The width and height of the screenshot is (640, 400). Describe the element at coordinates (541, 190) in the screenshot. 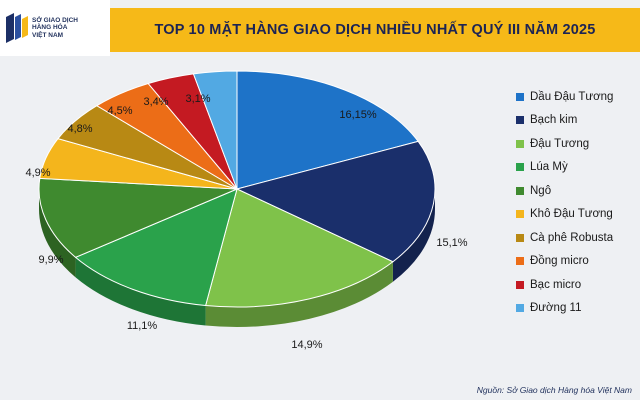

I see `legend-label: Ngô` at that location.